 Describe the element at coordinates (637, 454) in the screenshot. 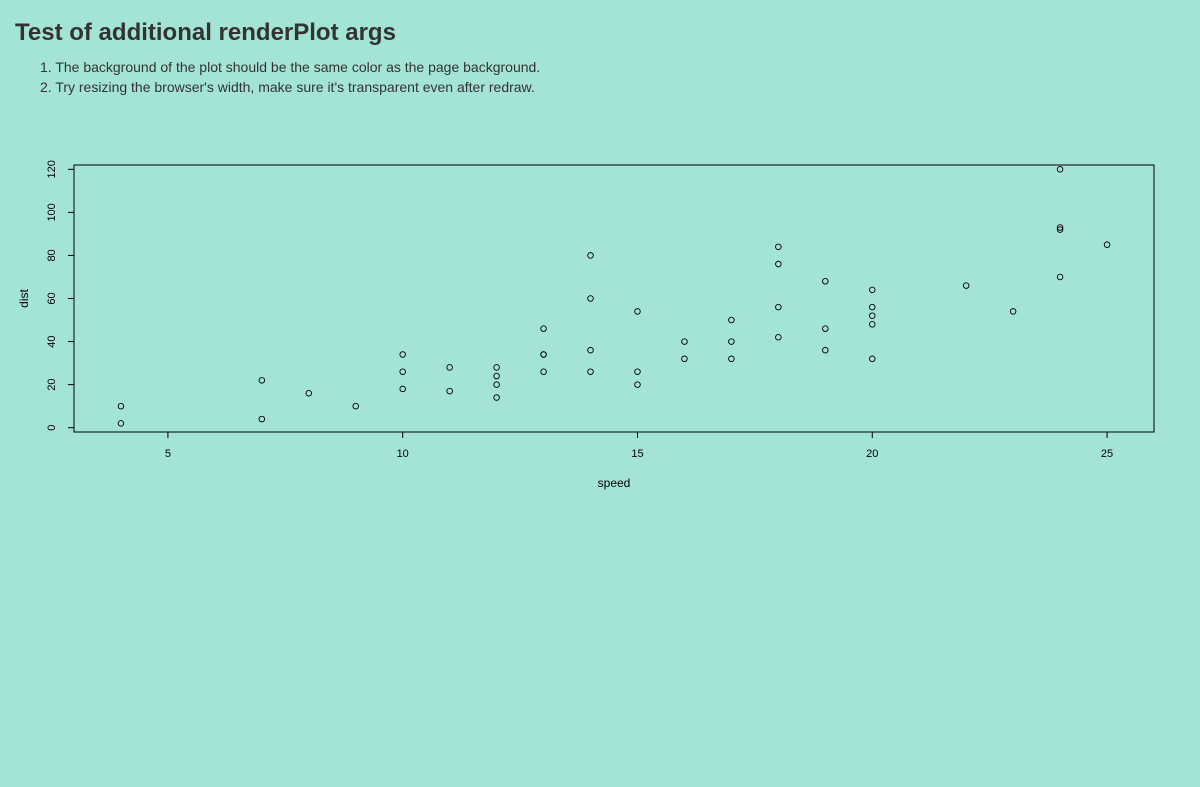

I see `x-tick-label: 15` at that location.